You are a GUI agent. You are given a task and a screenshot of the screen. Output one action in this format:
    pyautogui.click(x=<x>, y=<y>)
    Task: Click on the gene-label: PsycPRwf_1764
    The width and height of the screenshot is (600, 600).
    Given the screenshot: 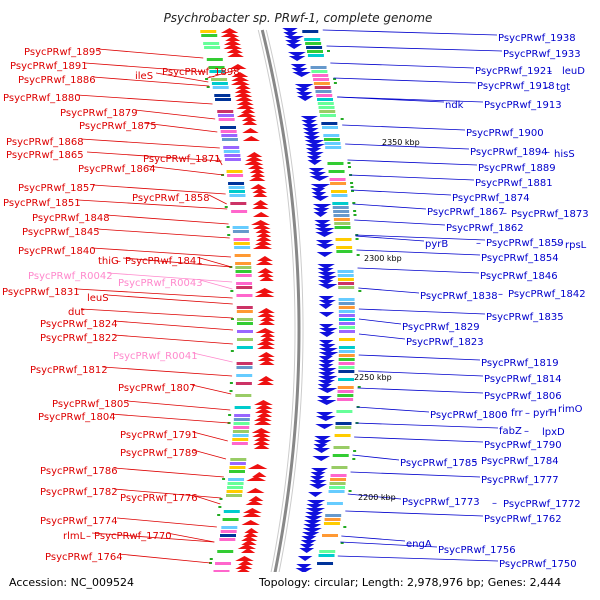 What is the action you would take?
    pyautogui.click(x=84, y=557)
    